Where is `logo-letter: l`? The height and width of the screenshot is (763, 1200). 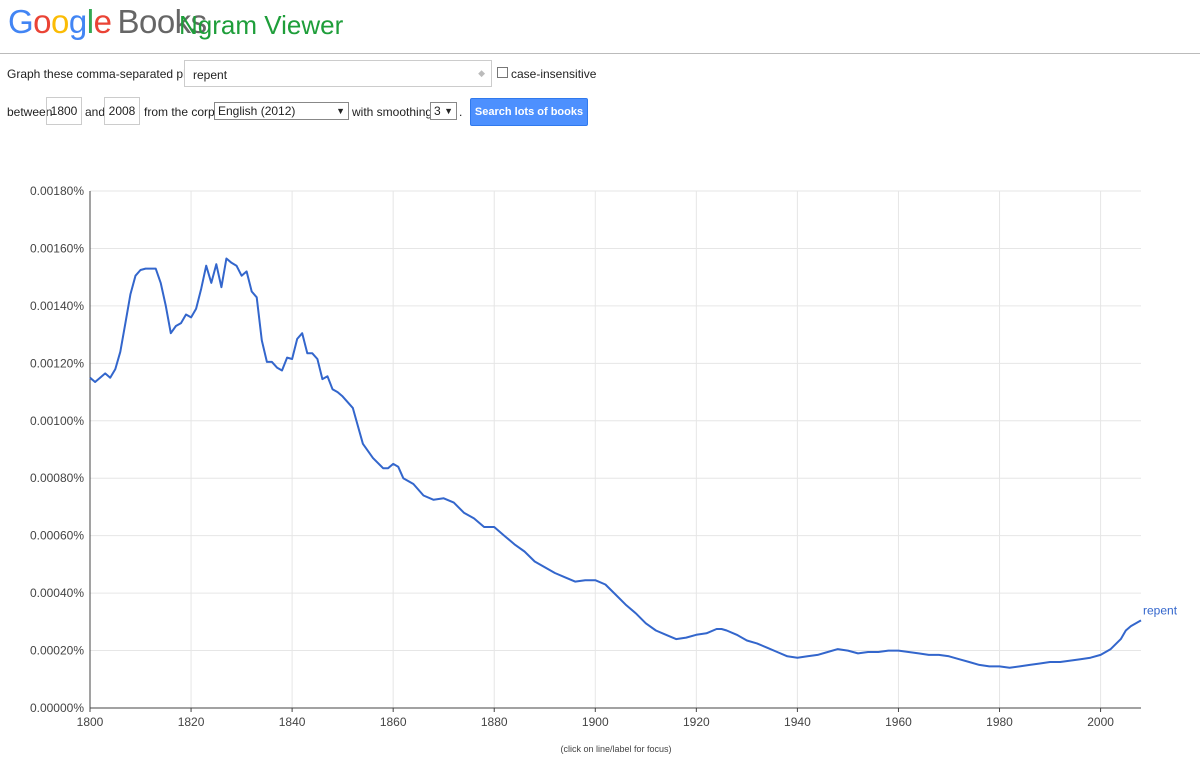 logo-letter: l is located at coordinates (90, 21).